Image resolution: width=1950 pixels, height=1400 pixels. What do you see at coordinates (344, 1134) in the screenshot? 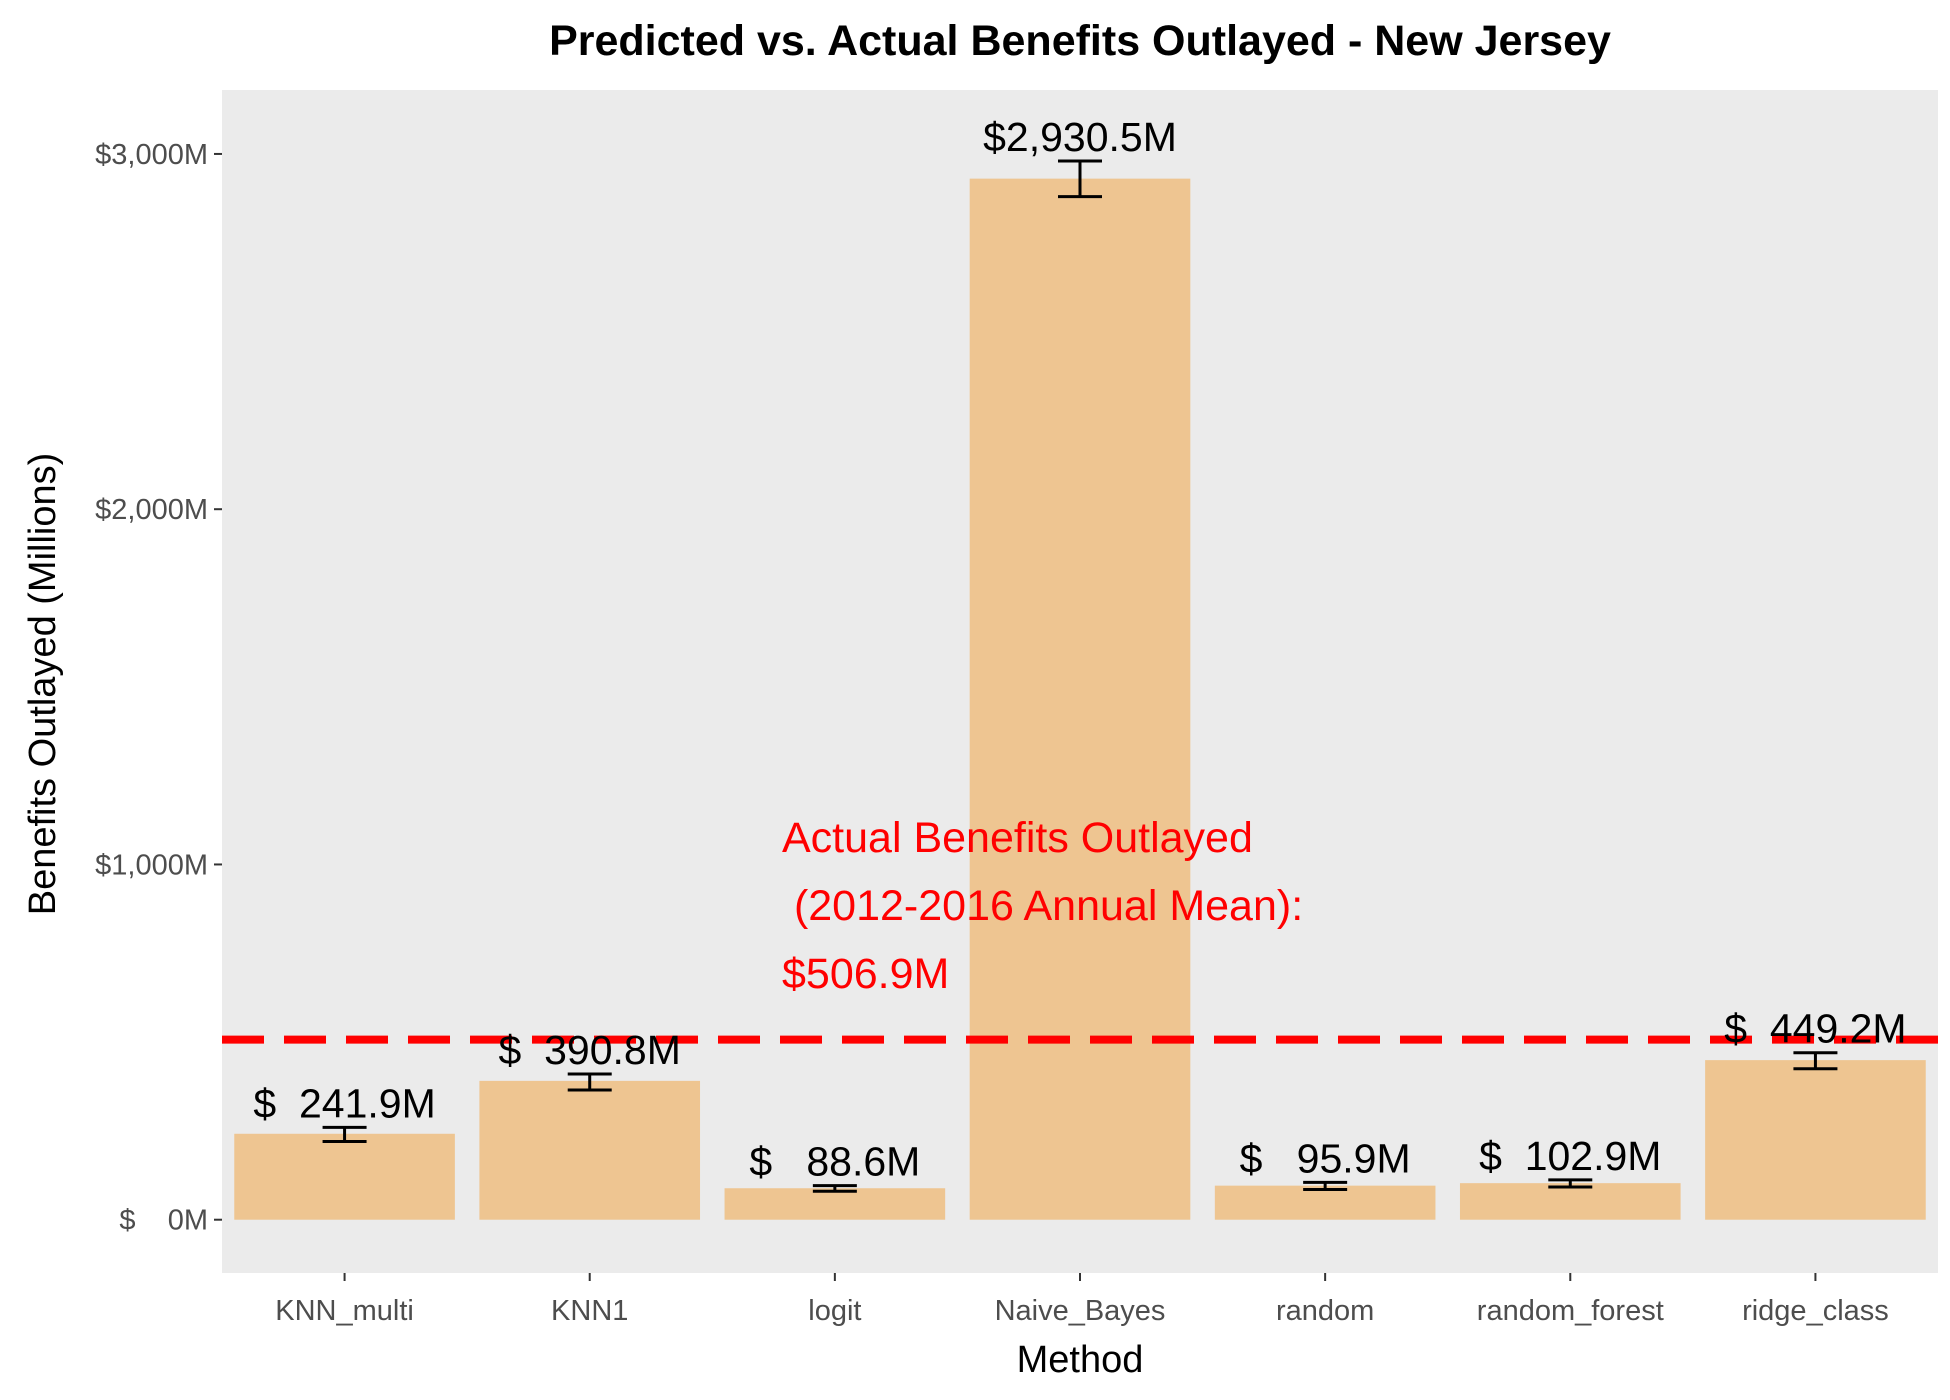
I see `error-bar-KNN_multi` at bounding box center [344, 1134].